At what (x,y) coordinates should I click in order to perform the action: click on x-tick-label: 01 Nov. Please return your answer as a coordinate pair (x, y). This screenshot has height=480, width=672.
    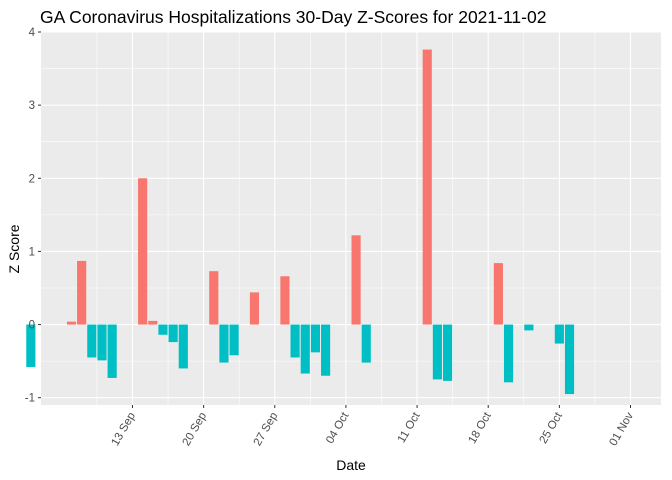
    Looking at the image, I should click on (621, 429).